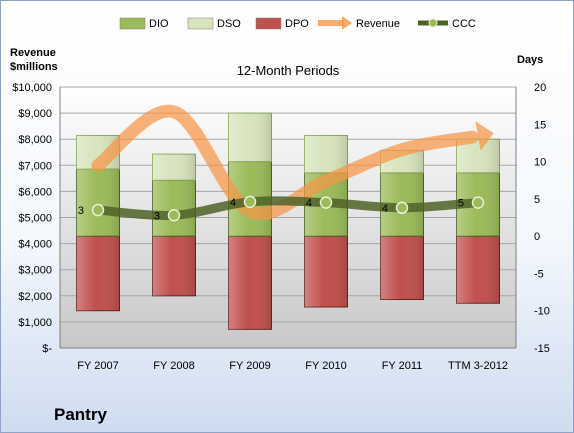 The height and width of the screenshot is (433, 574). What do you see at coordinates (268, 23) in the screenshot?
I see `legend-swatch-dpo` at bounding box center [268, 23].